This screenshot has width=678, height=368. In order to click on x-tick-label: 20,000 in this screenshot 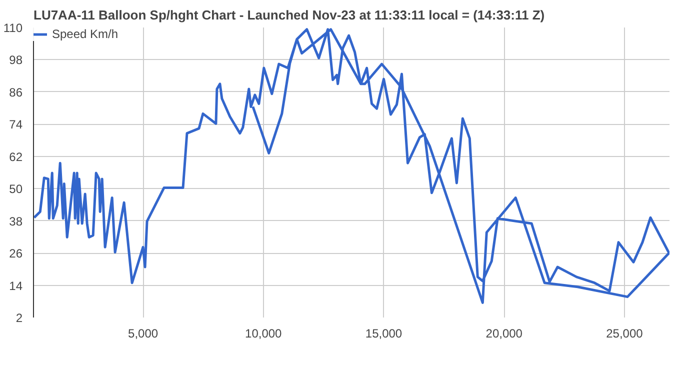, I will do `click(504, 333)`.